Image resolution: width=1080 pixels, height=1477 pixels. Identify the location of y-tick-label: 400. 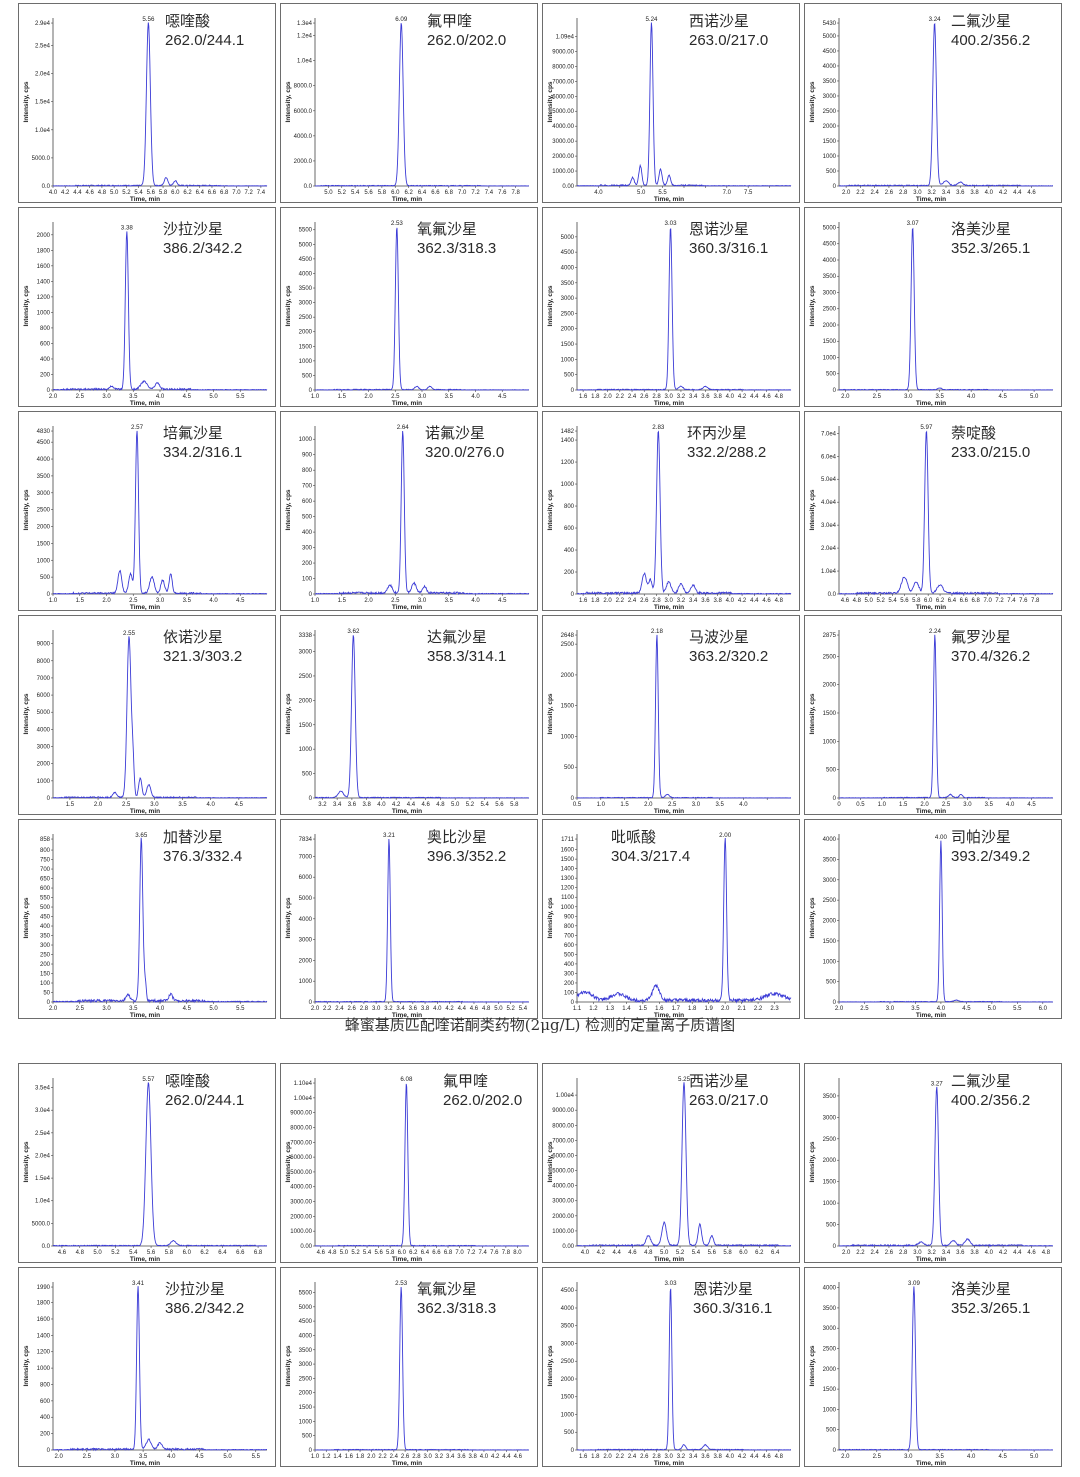
(569, 965).